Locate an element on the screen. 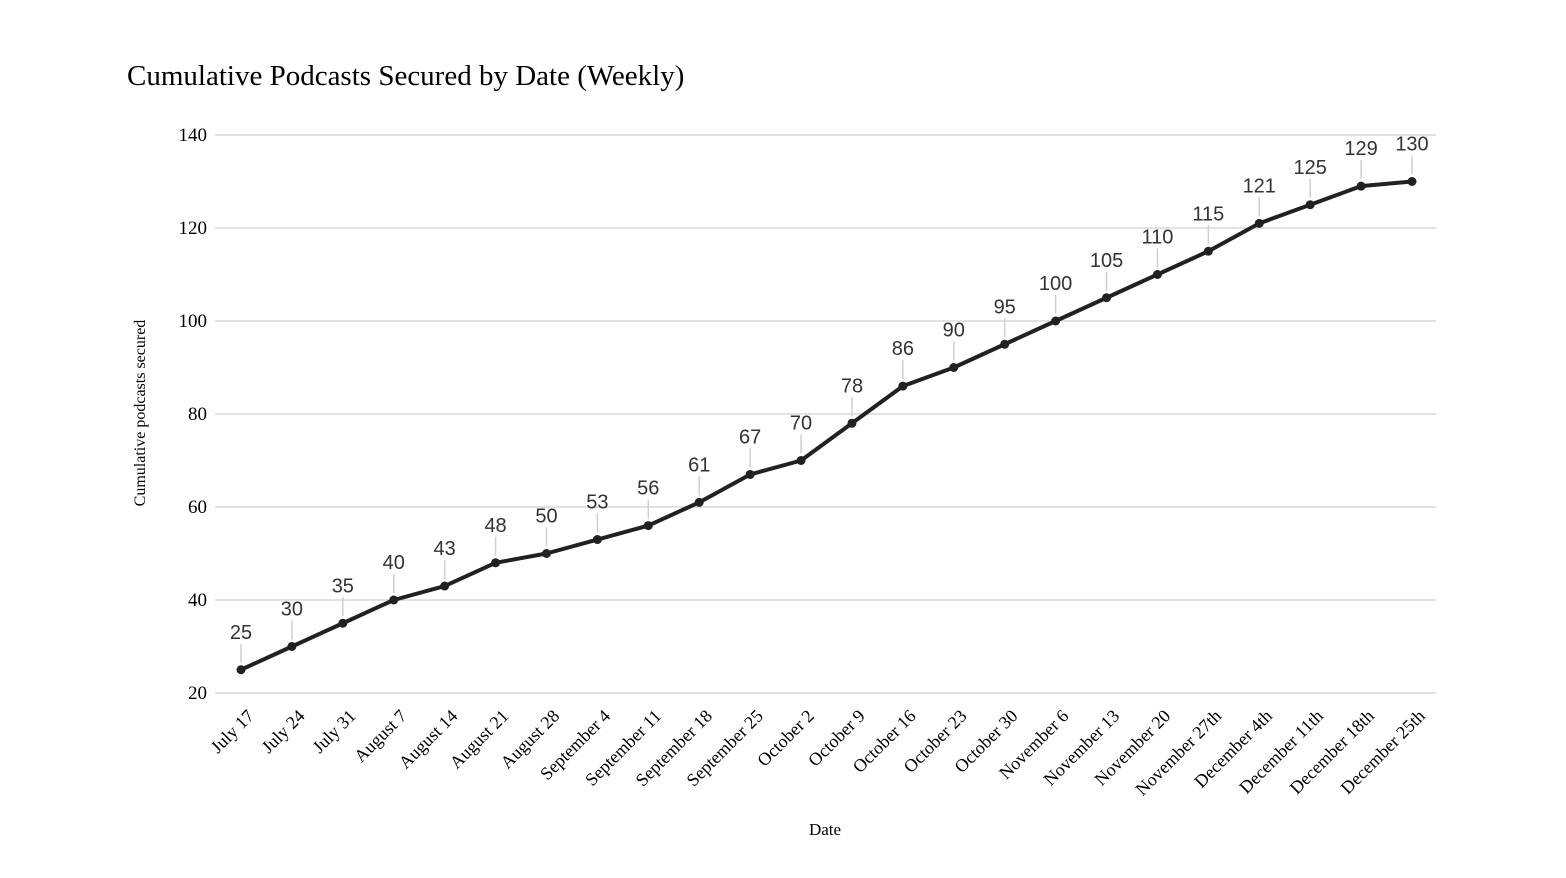 The image size is (1566, 878). data-point-label: 48 is located at coordinates (495, 526).